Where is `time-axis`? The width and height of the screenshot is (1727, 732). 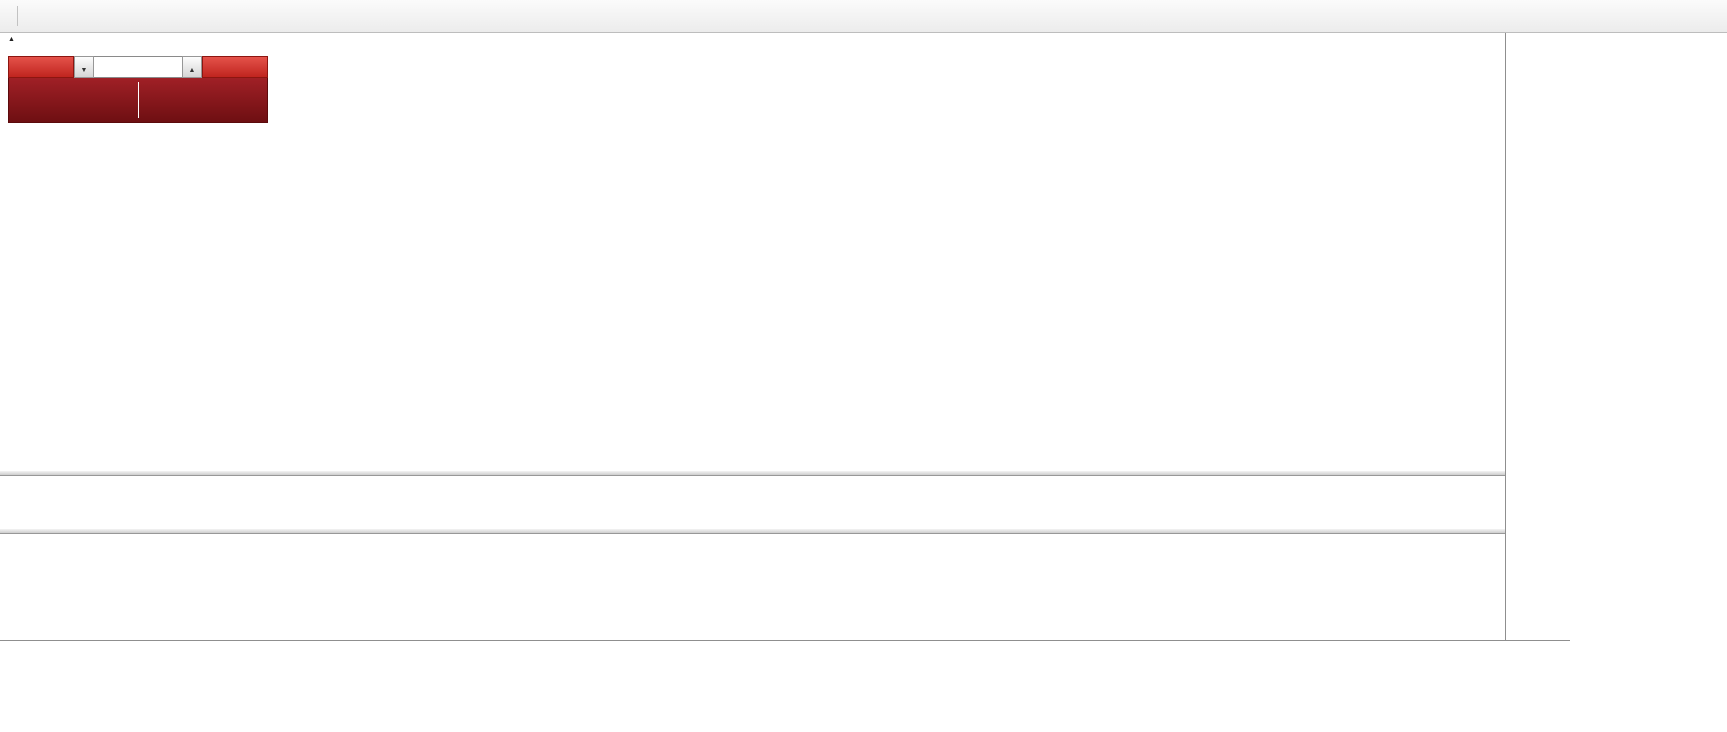
time-axis is located at coordinates (785, 652).